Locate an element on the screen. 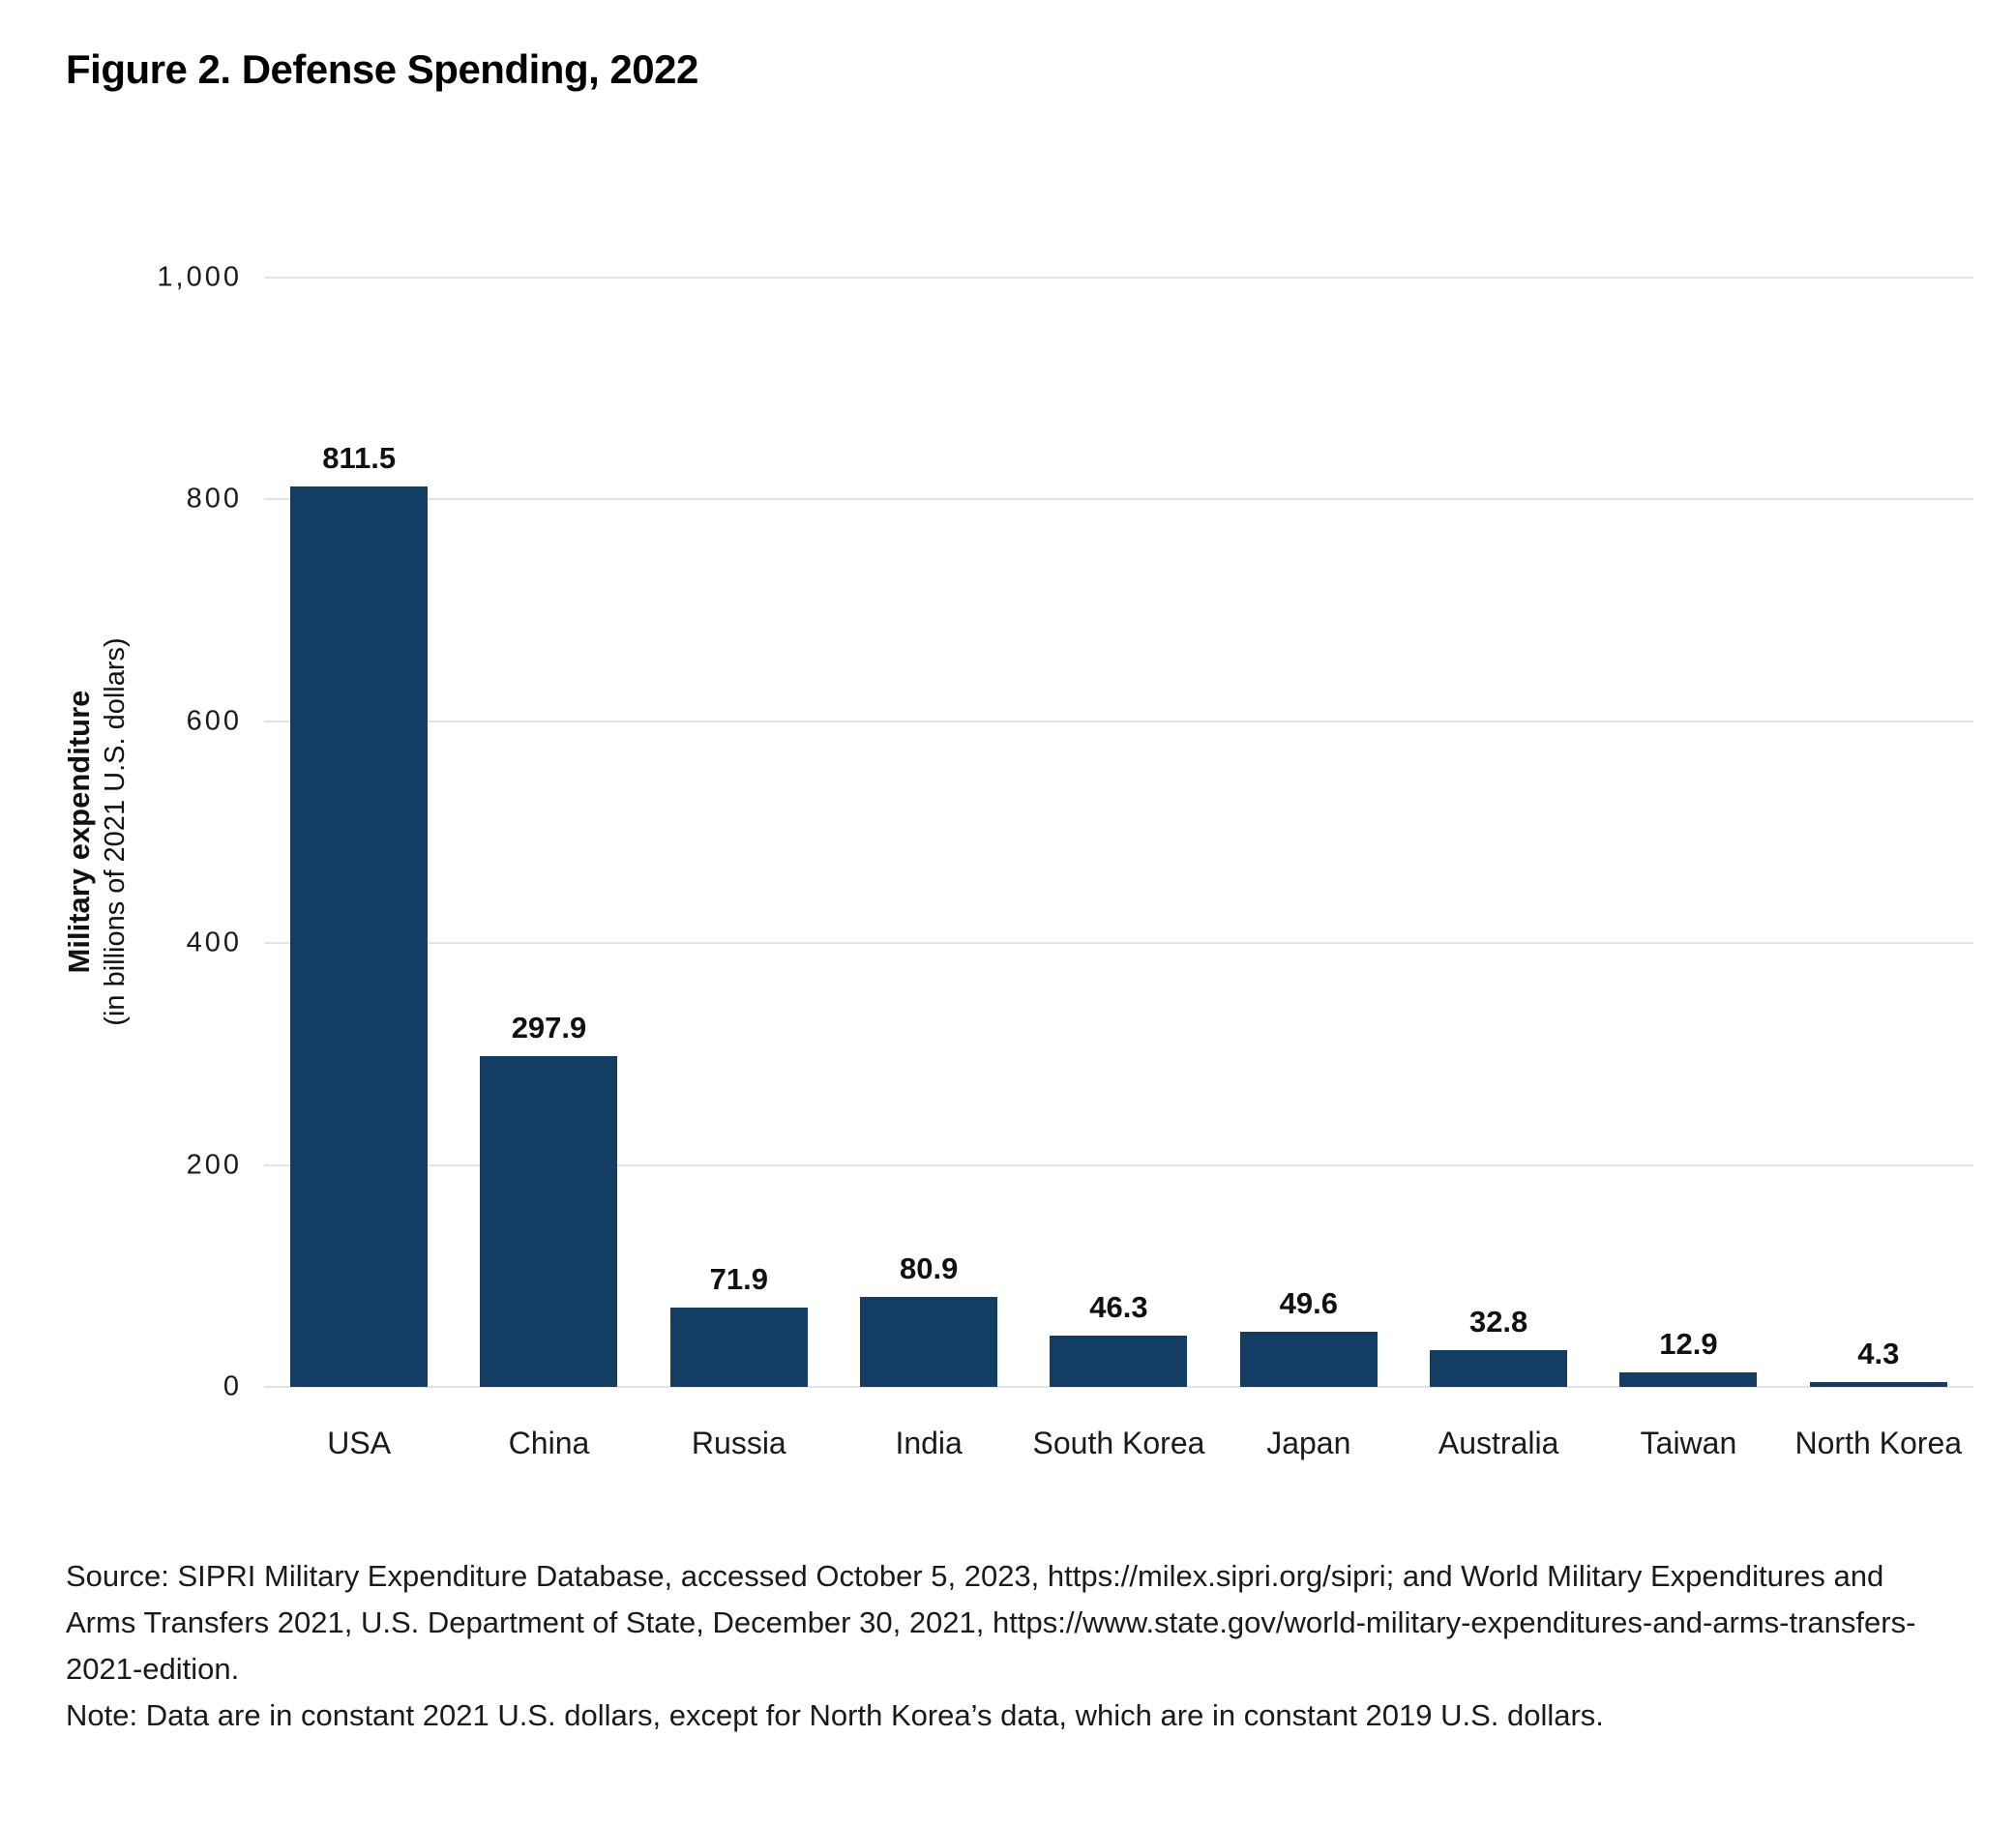  bar-group: 71.9 Russia is located at coordinates (739, 868).